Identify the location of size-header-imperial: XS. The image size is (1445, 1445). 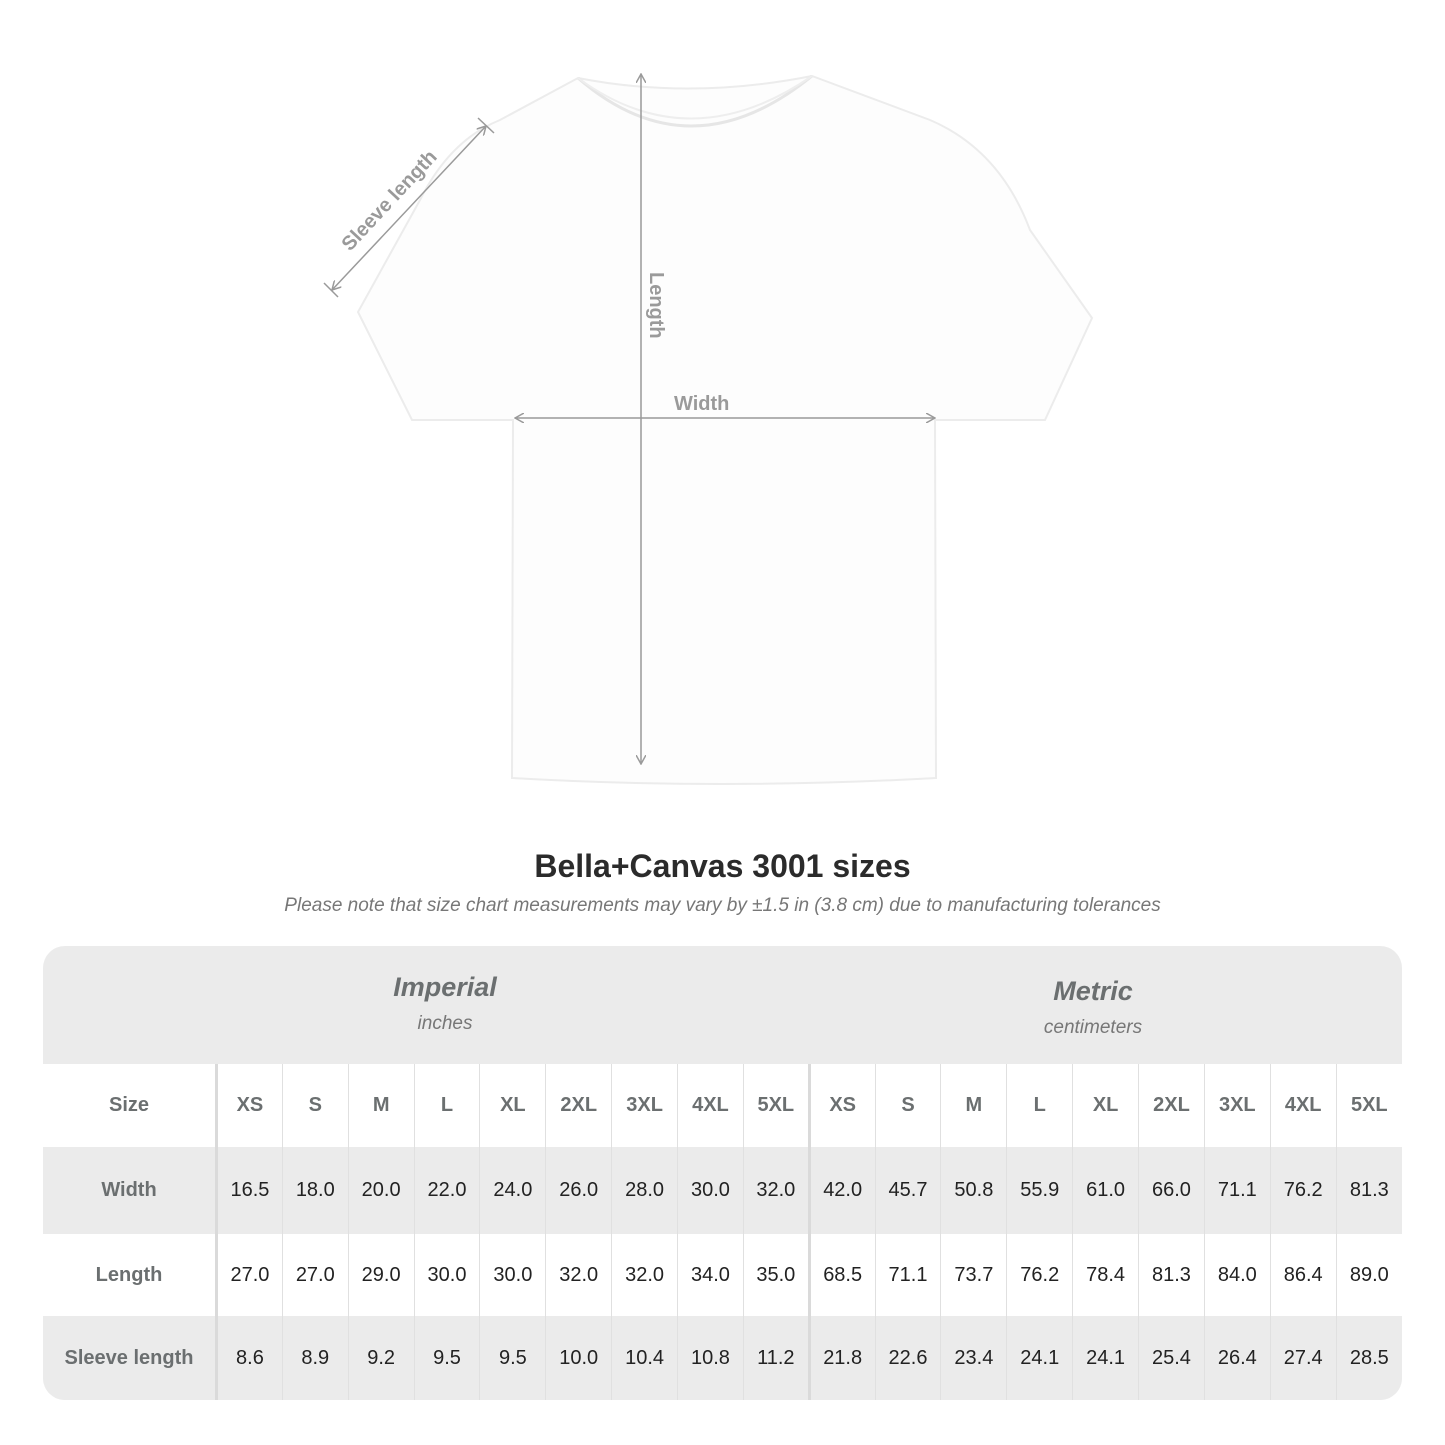
(249, 1105).